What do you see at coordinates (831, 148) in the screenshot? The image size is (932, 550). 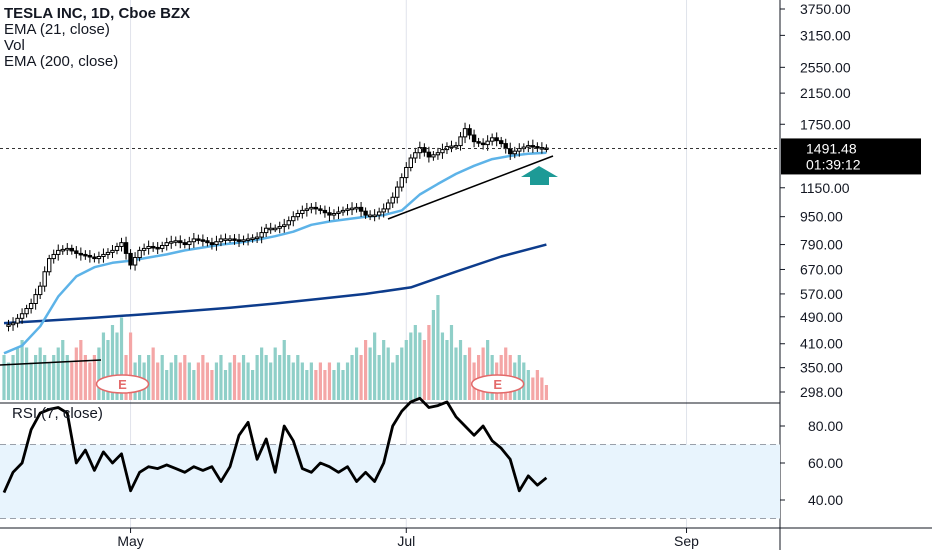 I see `last-price-label: 1491.48` at bounding box center [831, 148].